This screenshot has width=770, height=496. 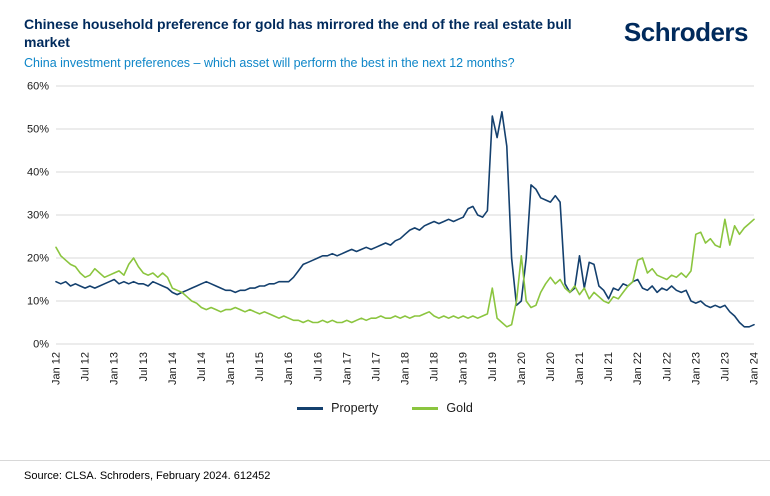 What do you see at coordinates (347, 368) in the screenshot?
I see `svg-text: Jan 17` at bounding box center [347, 368].